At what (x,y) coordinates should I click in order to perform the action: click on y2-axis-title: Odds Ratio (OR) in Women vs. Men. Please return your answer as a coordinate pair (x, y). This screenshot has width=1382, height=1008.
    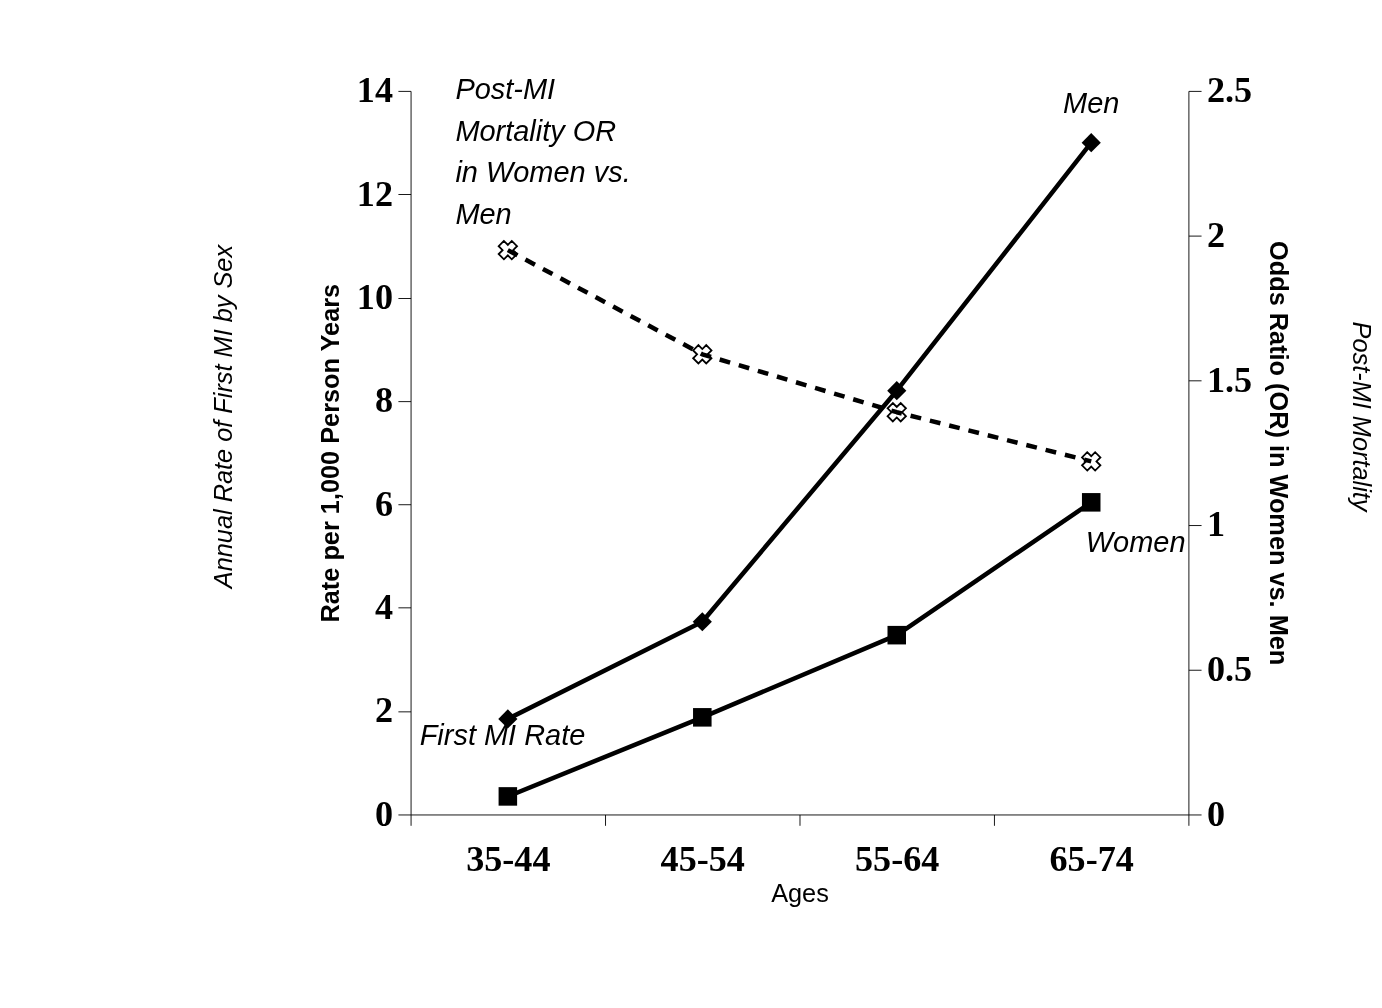
    Looking at the image, I should click on (1279, 453).